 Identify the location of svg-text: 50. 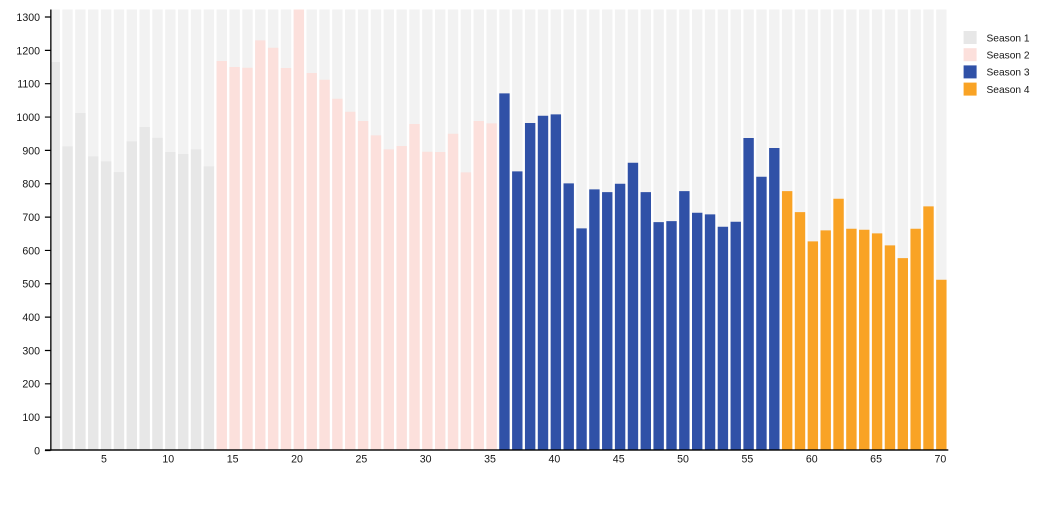
(683, 459).